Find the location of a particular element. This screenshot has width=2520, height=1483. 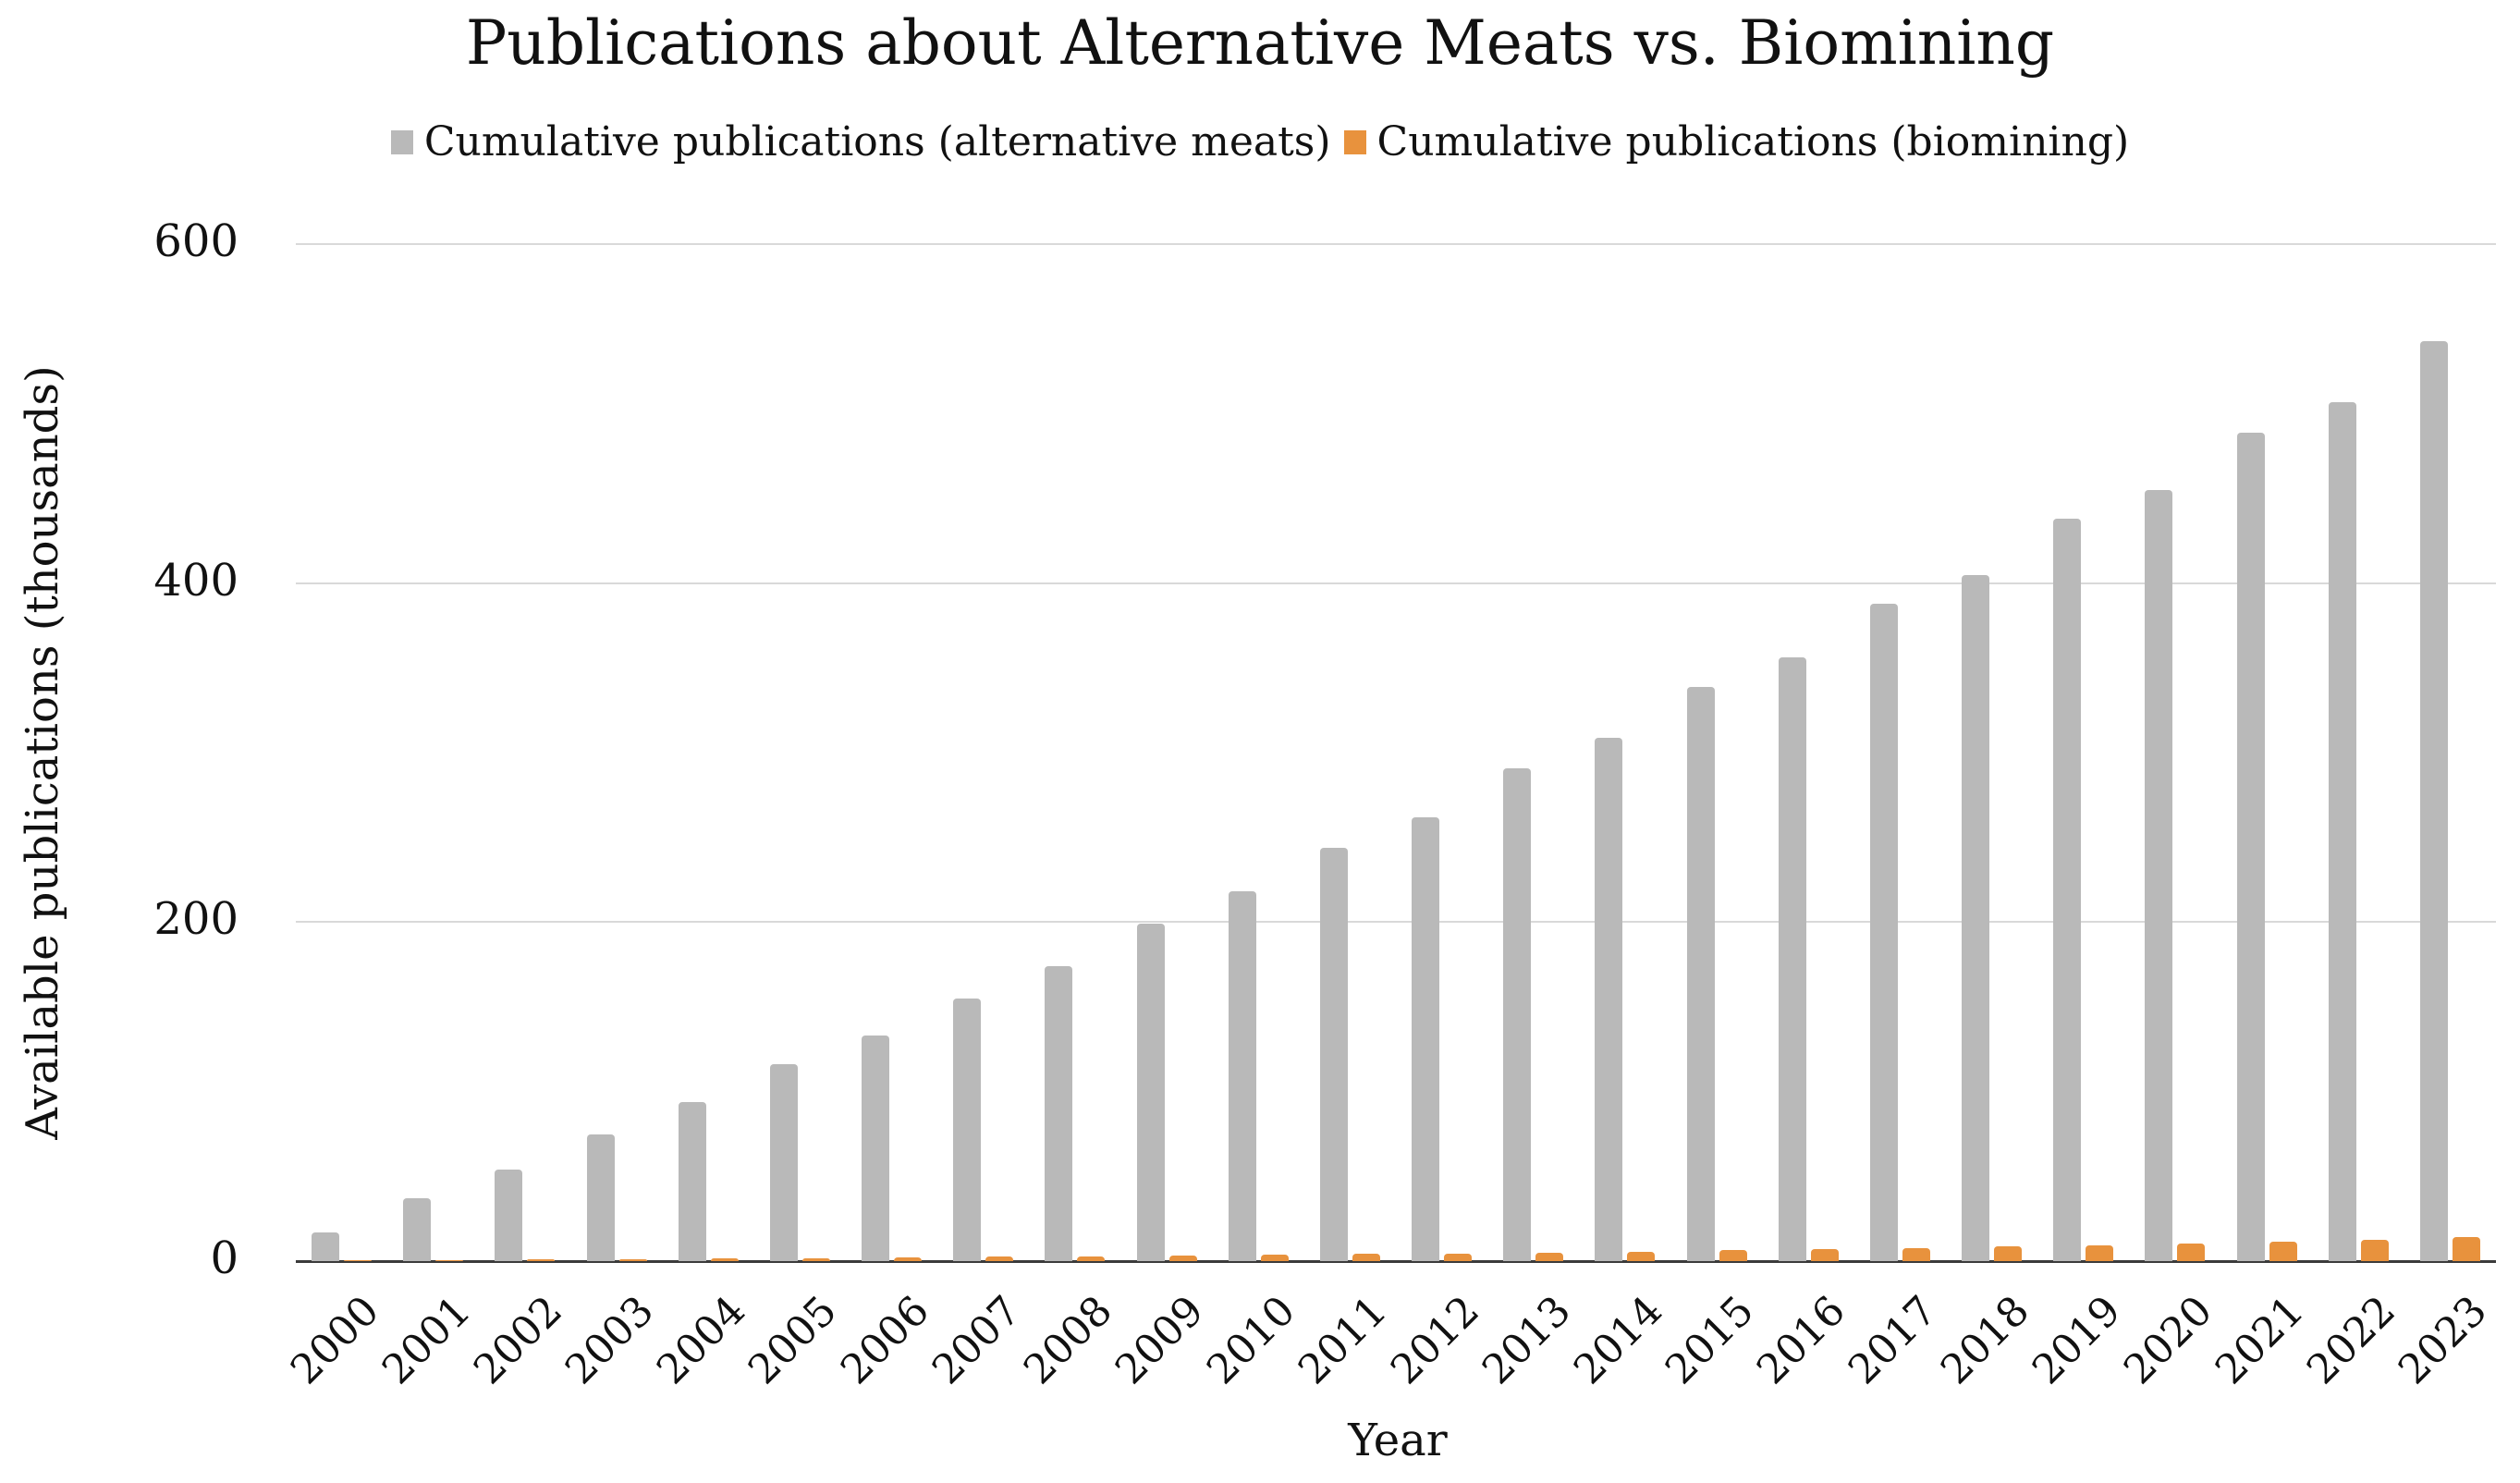

bar-alternative-meats-2020 is located at coordinates (2159, 875).